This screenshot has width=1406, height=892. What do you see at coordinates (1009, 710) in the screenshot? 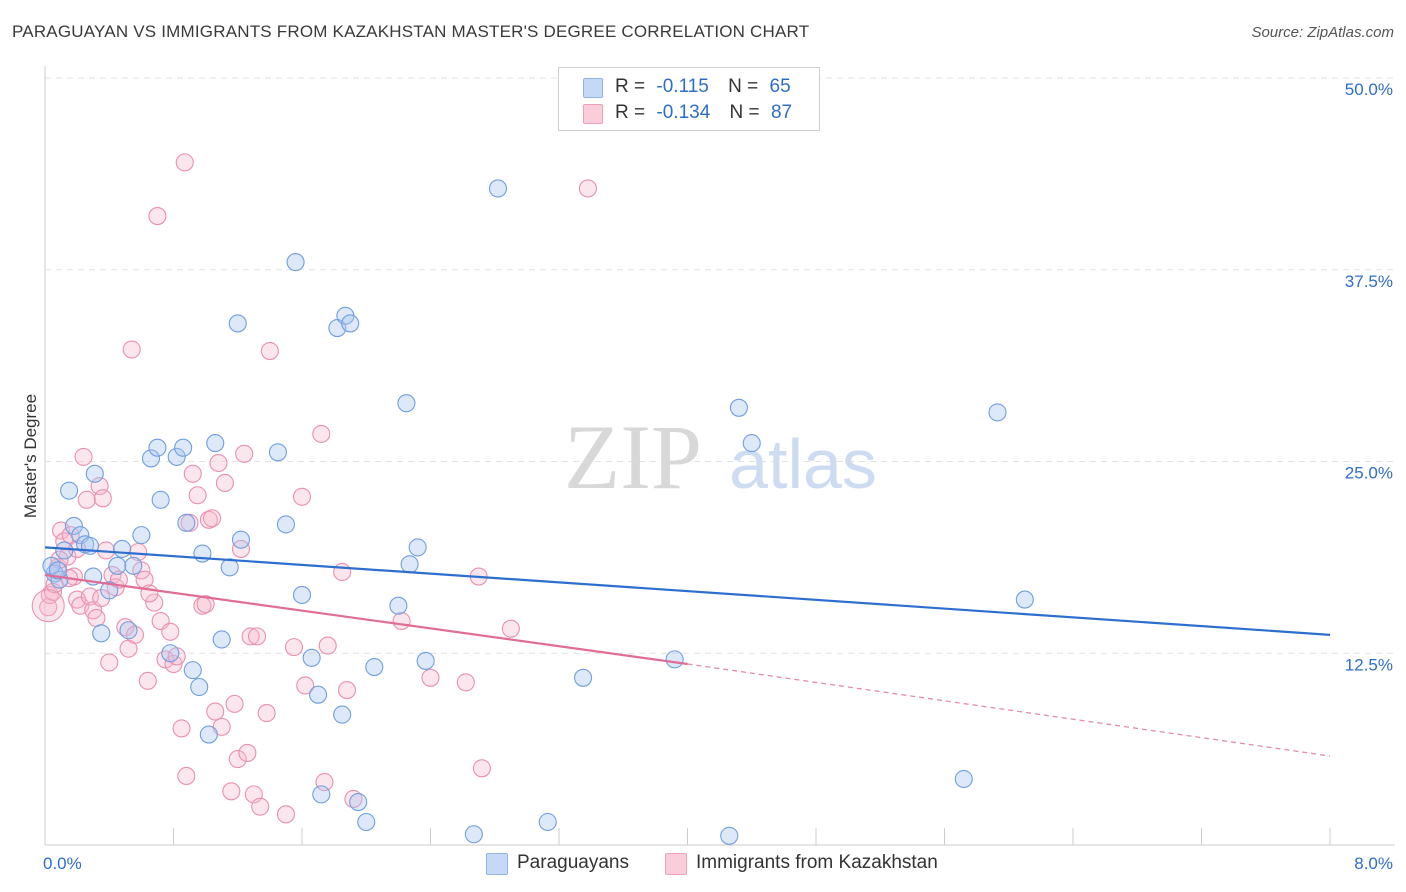
I see `trend-line-kazakhstan-extrapolated` at bounding box center [1009, 710].